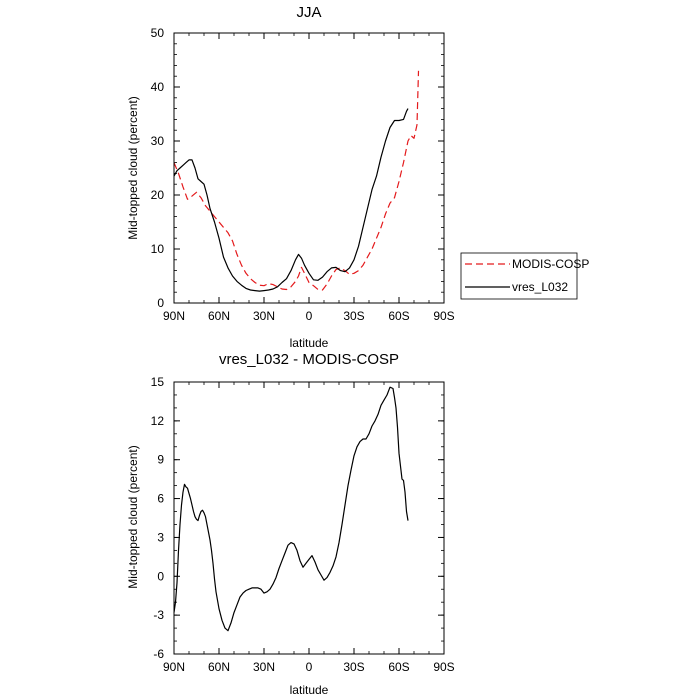 This screenshot has height=700, width=700. I want to click on chart0-y-tick-label: 0, so click(160, 303).